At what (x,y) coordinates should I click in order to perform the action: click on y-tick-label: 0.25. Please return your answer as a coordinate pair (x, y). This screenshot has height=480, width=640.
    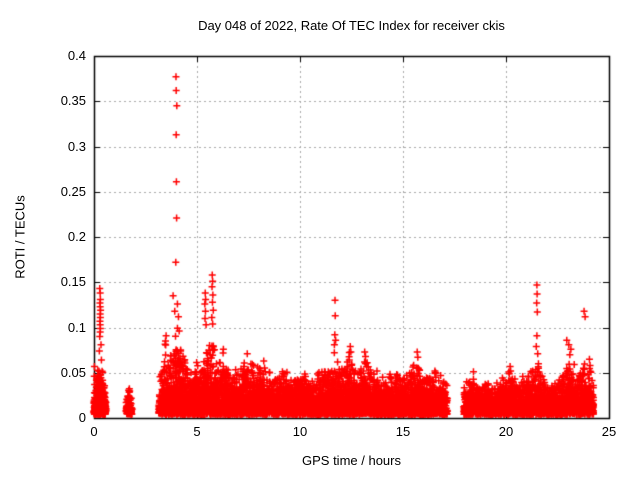
    Looking at the image, I should click on (73, 191).